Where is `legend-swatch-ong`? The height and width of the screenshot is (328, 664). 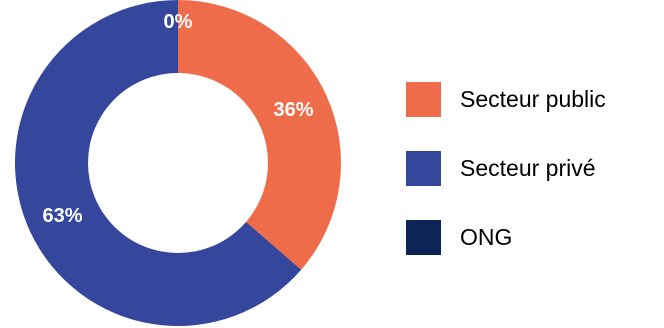 legend-swatch-ong is located at coordinates (423, 237).